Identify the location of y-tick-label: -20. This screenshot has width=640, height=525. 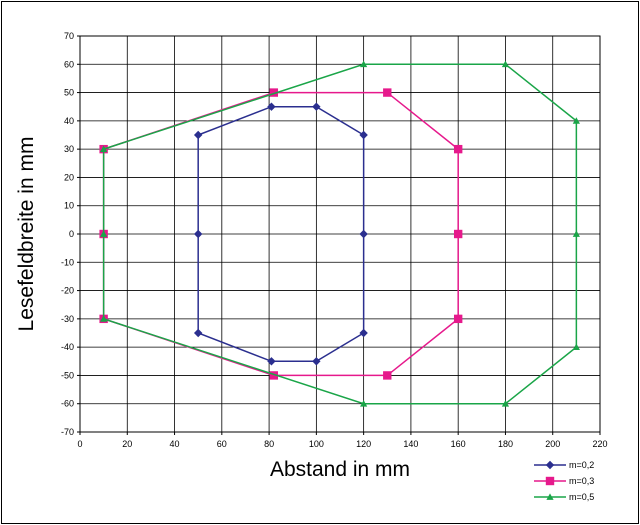
(67, 291).